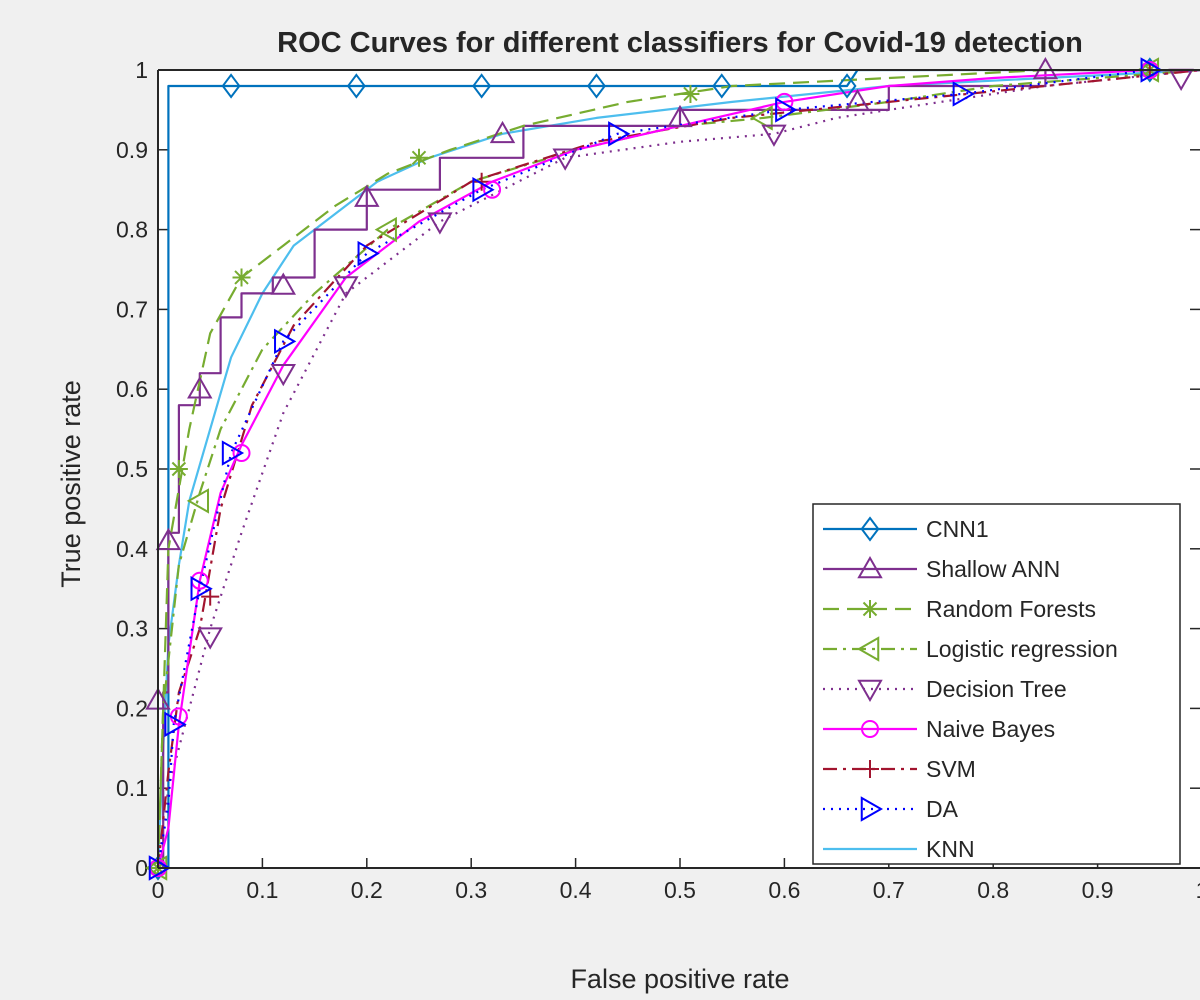  Describe the element at coordinates (132, 788) in the screenshot. I see `y-tick-label: 0.1` at that location.